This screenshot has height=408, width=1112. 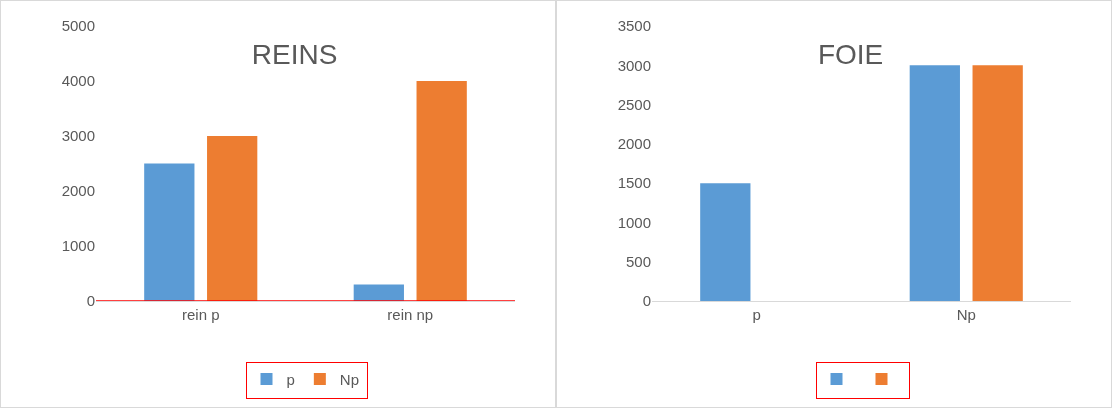 What do you see at coordinates (966, 314) in the screenshot?
I see `x-tick-label: Np` at bounding box center [966, 314].